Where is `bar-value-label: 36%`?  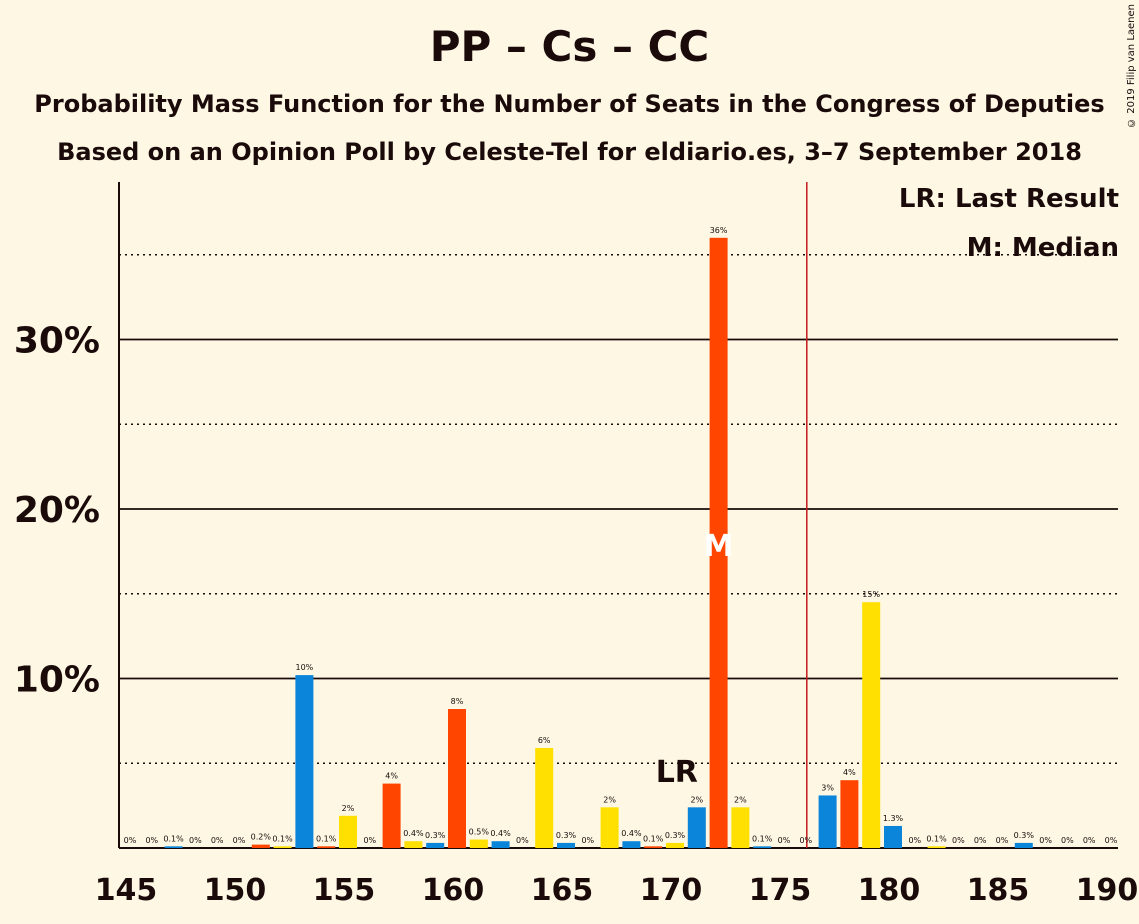 bar-value-label: 36% is located at coordinates (719, 230).